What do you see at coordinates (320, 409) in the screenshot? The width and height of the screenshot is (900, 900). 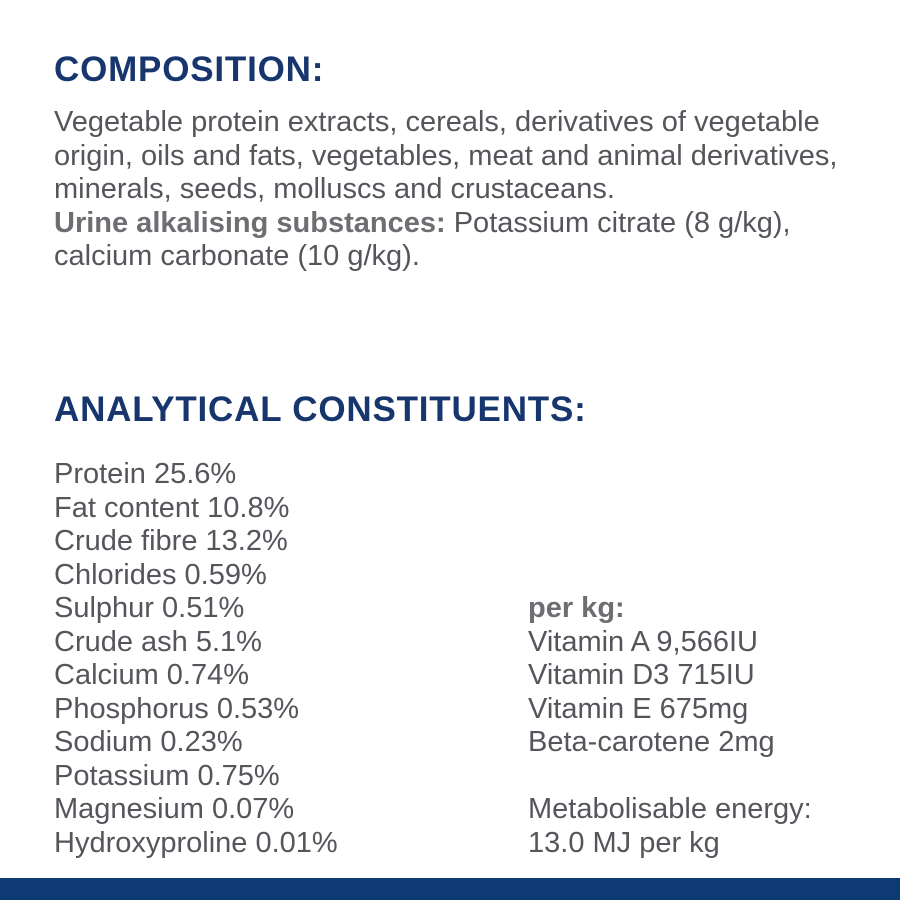 I see `analytical-constituents-heading: ANALYTICAL CONSTITUENTS:` at bounding box center [320, 409].